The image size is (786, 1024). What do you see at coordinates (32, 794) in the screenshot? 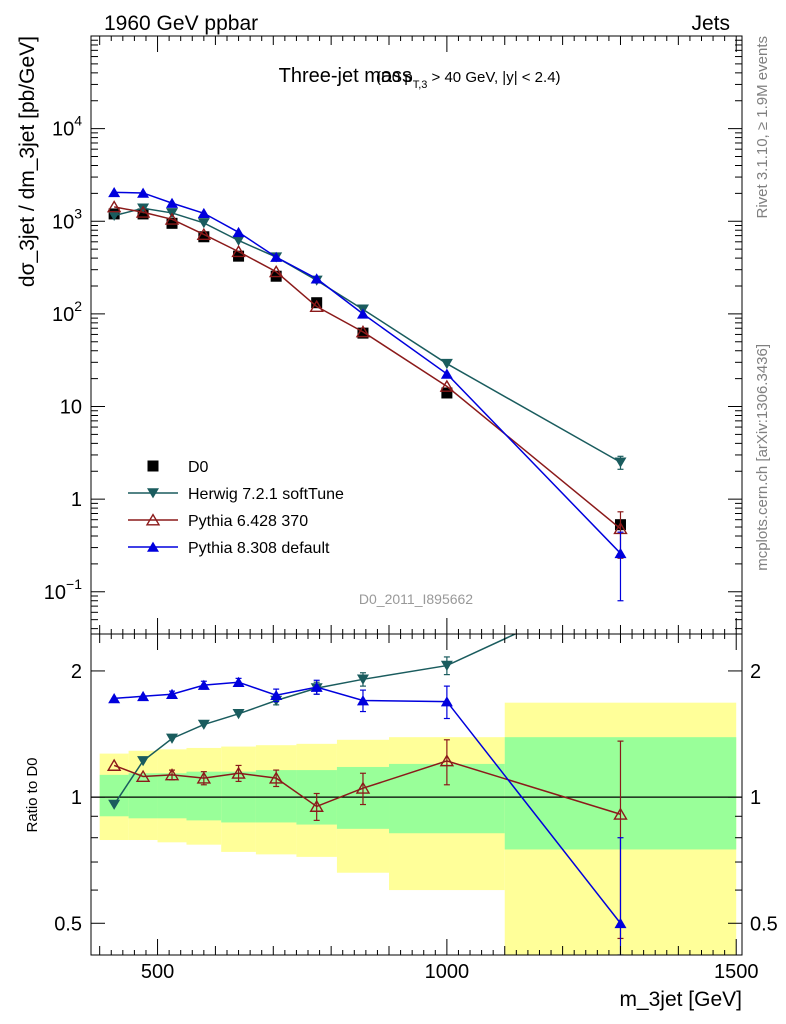
I see `ratio-y-axis-label: Ratio to D0` at bounding box center [32, 794].